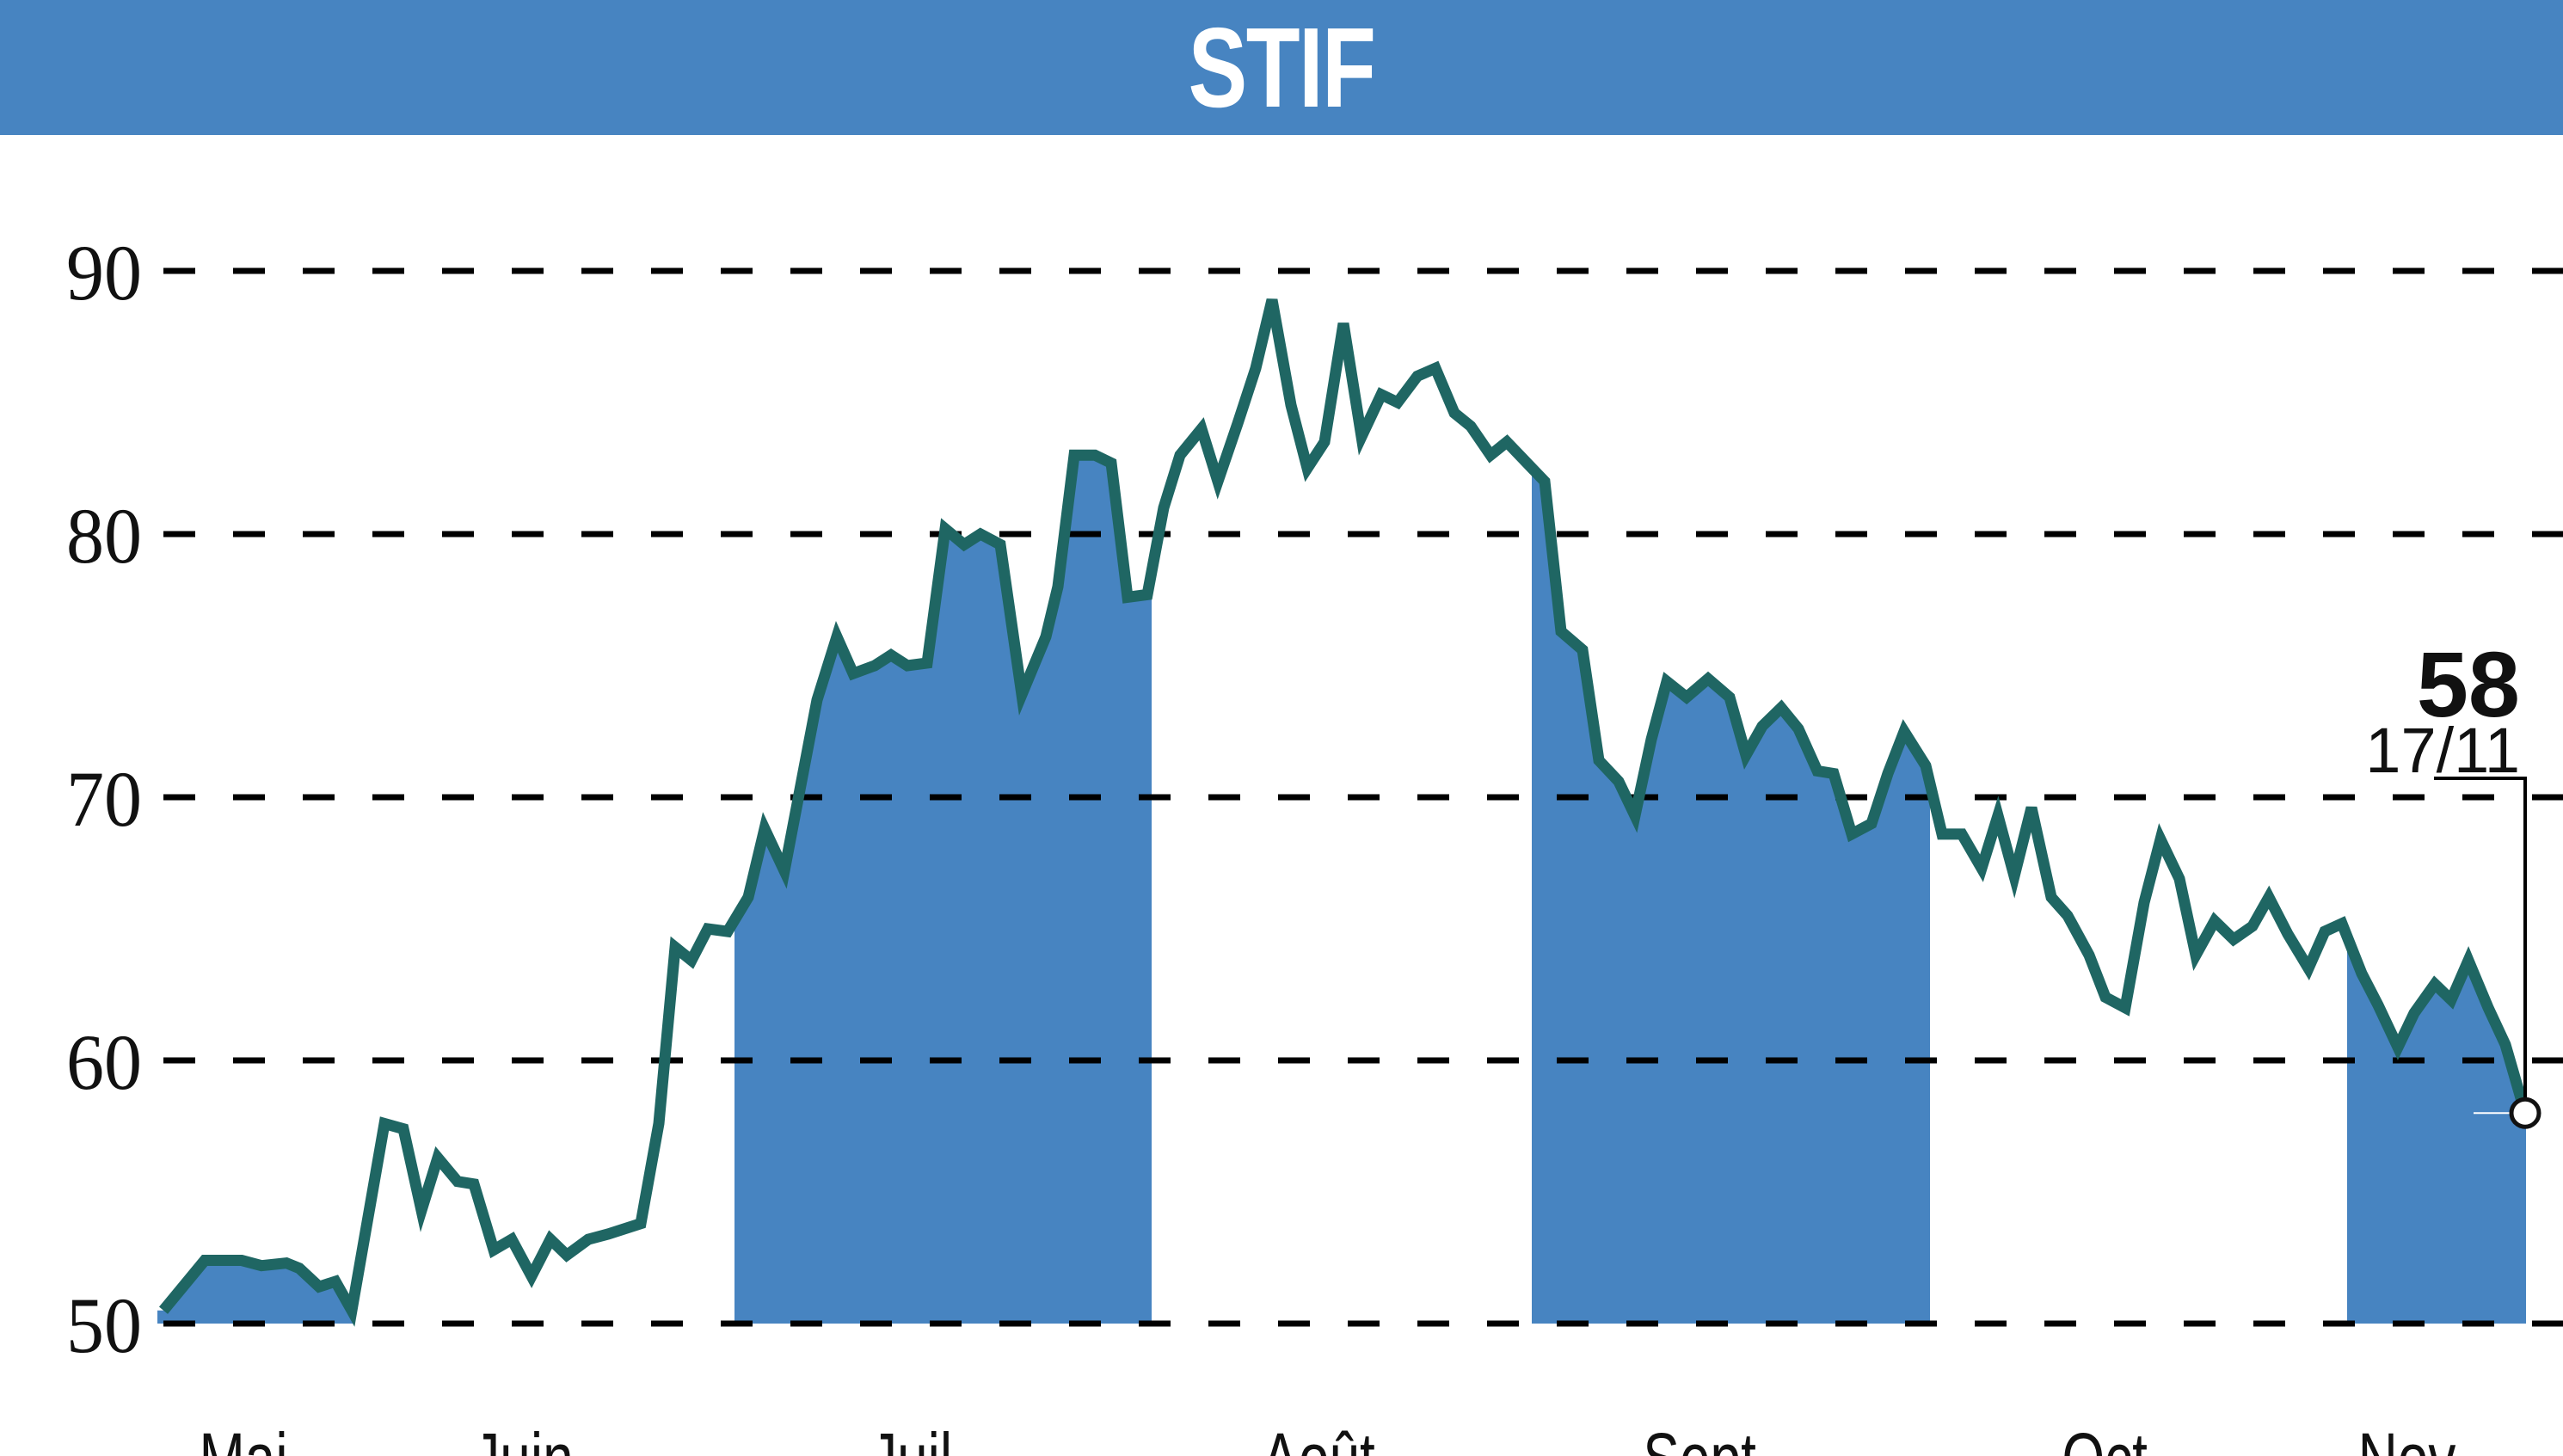 This screenshot has width=2563, height=1456. Describe the element at coordinates (522, 1437) in the screenshot. I see `x-tick-label: Juin` at that location.